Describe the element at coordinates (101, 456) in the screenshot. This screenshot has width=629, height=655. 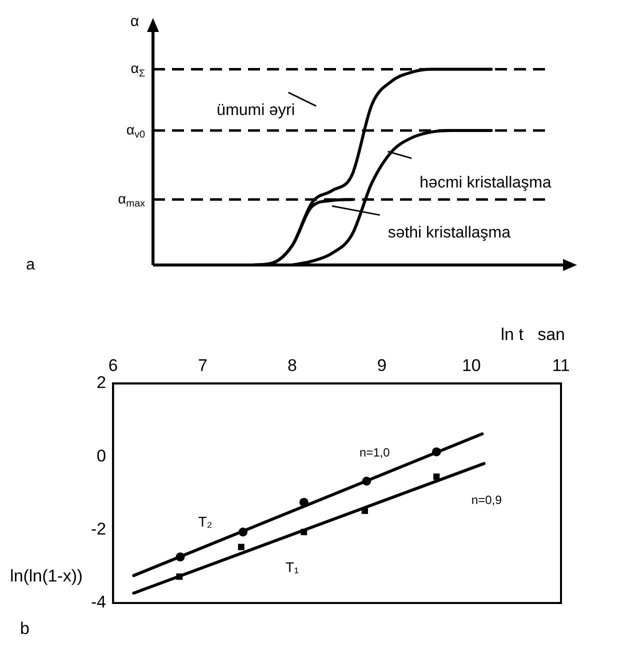
I see `y-tick-label: 0` at that location.